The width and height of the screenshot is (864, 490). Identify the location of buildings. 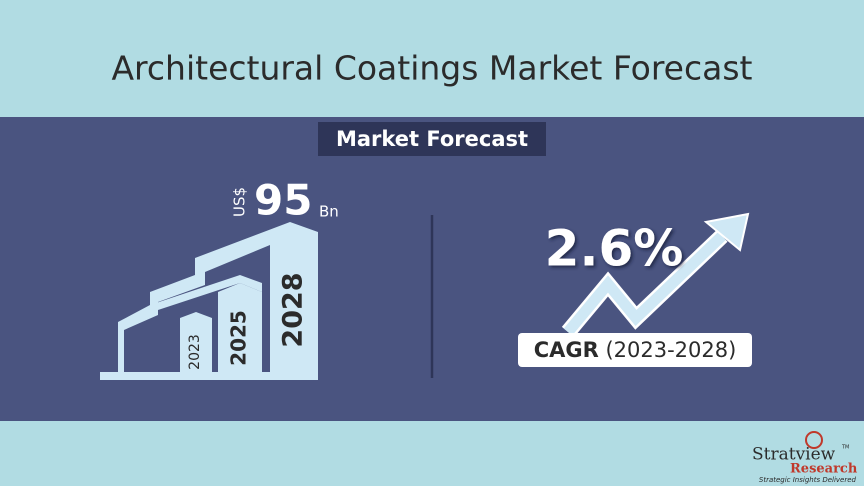
(209, 301).